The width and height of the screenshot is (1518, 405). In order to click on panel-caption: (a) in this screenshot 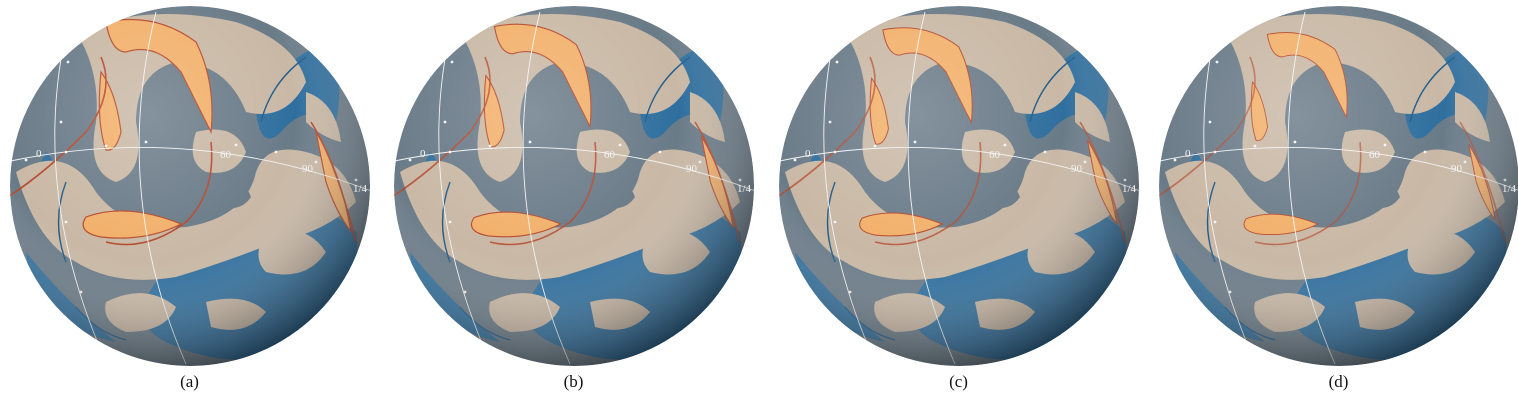, I will do `click(189, 381)`.